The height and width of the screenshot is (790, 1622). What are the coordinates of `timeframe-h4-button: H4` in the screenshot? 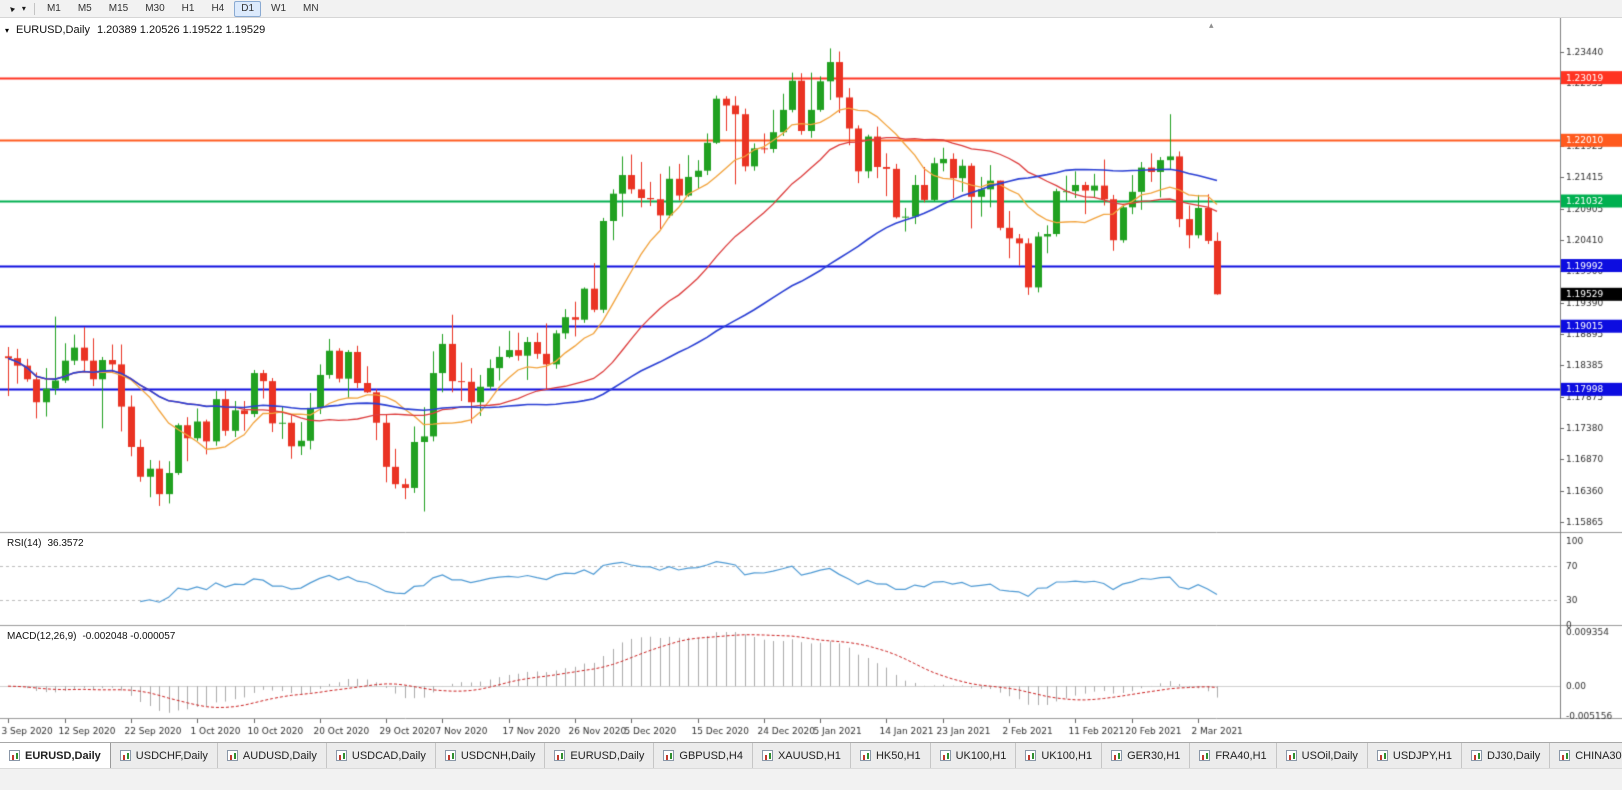 It's located at (218, 8).